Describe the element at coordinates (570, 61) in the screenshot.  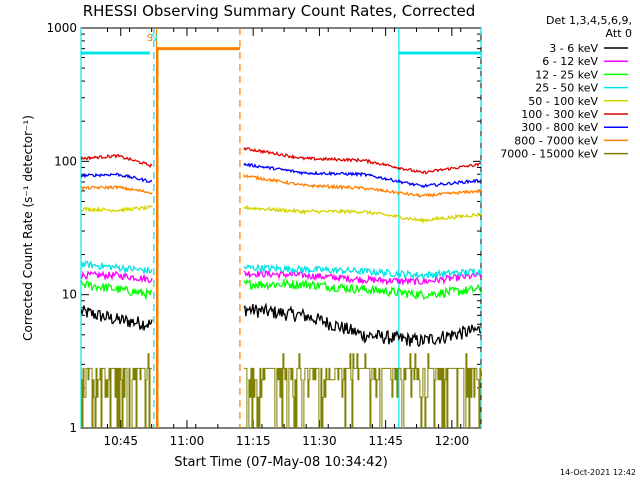
I see `legend-label: 6 - 12 keV` at that location.